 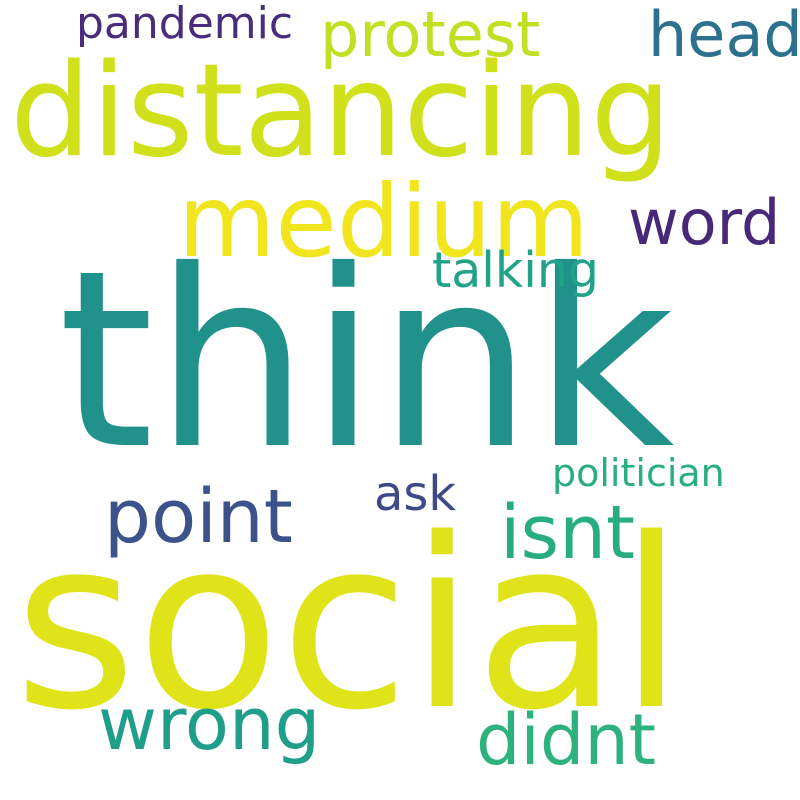 What do you see at coordinates (704, 222) in the screenshot?
I see `word-word: word` at bounding box center [704, 222].